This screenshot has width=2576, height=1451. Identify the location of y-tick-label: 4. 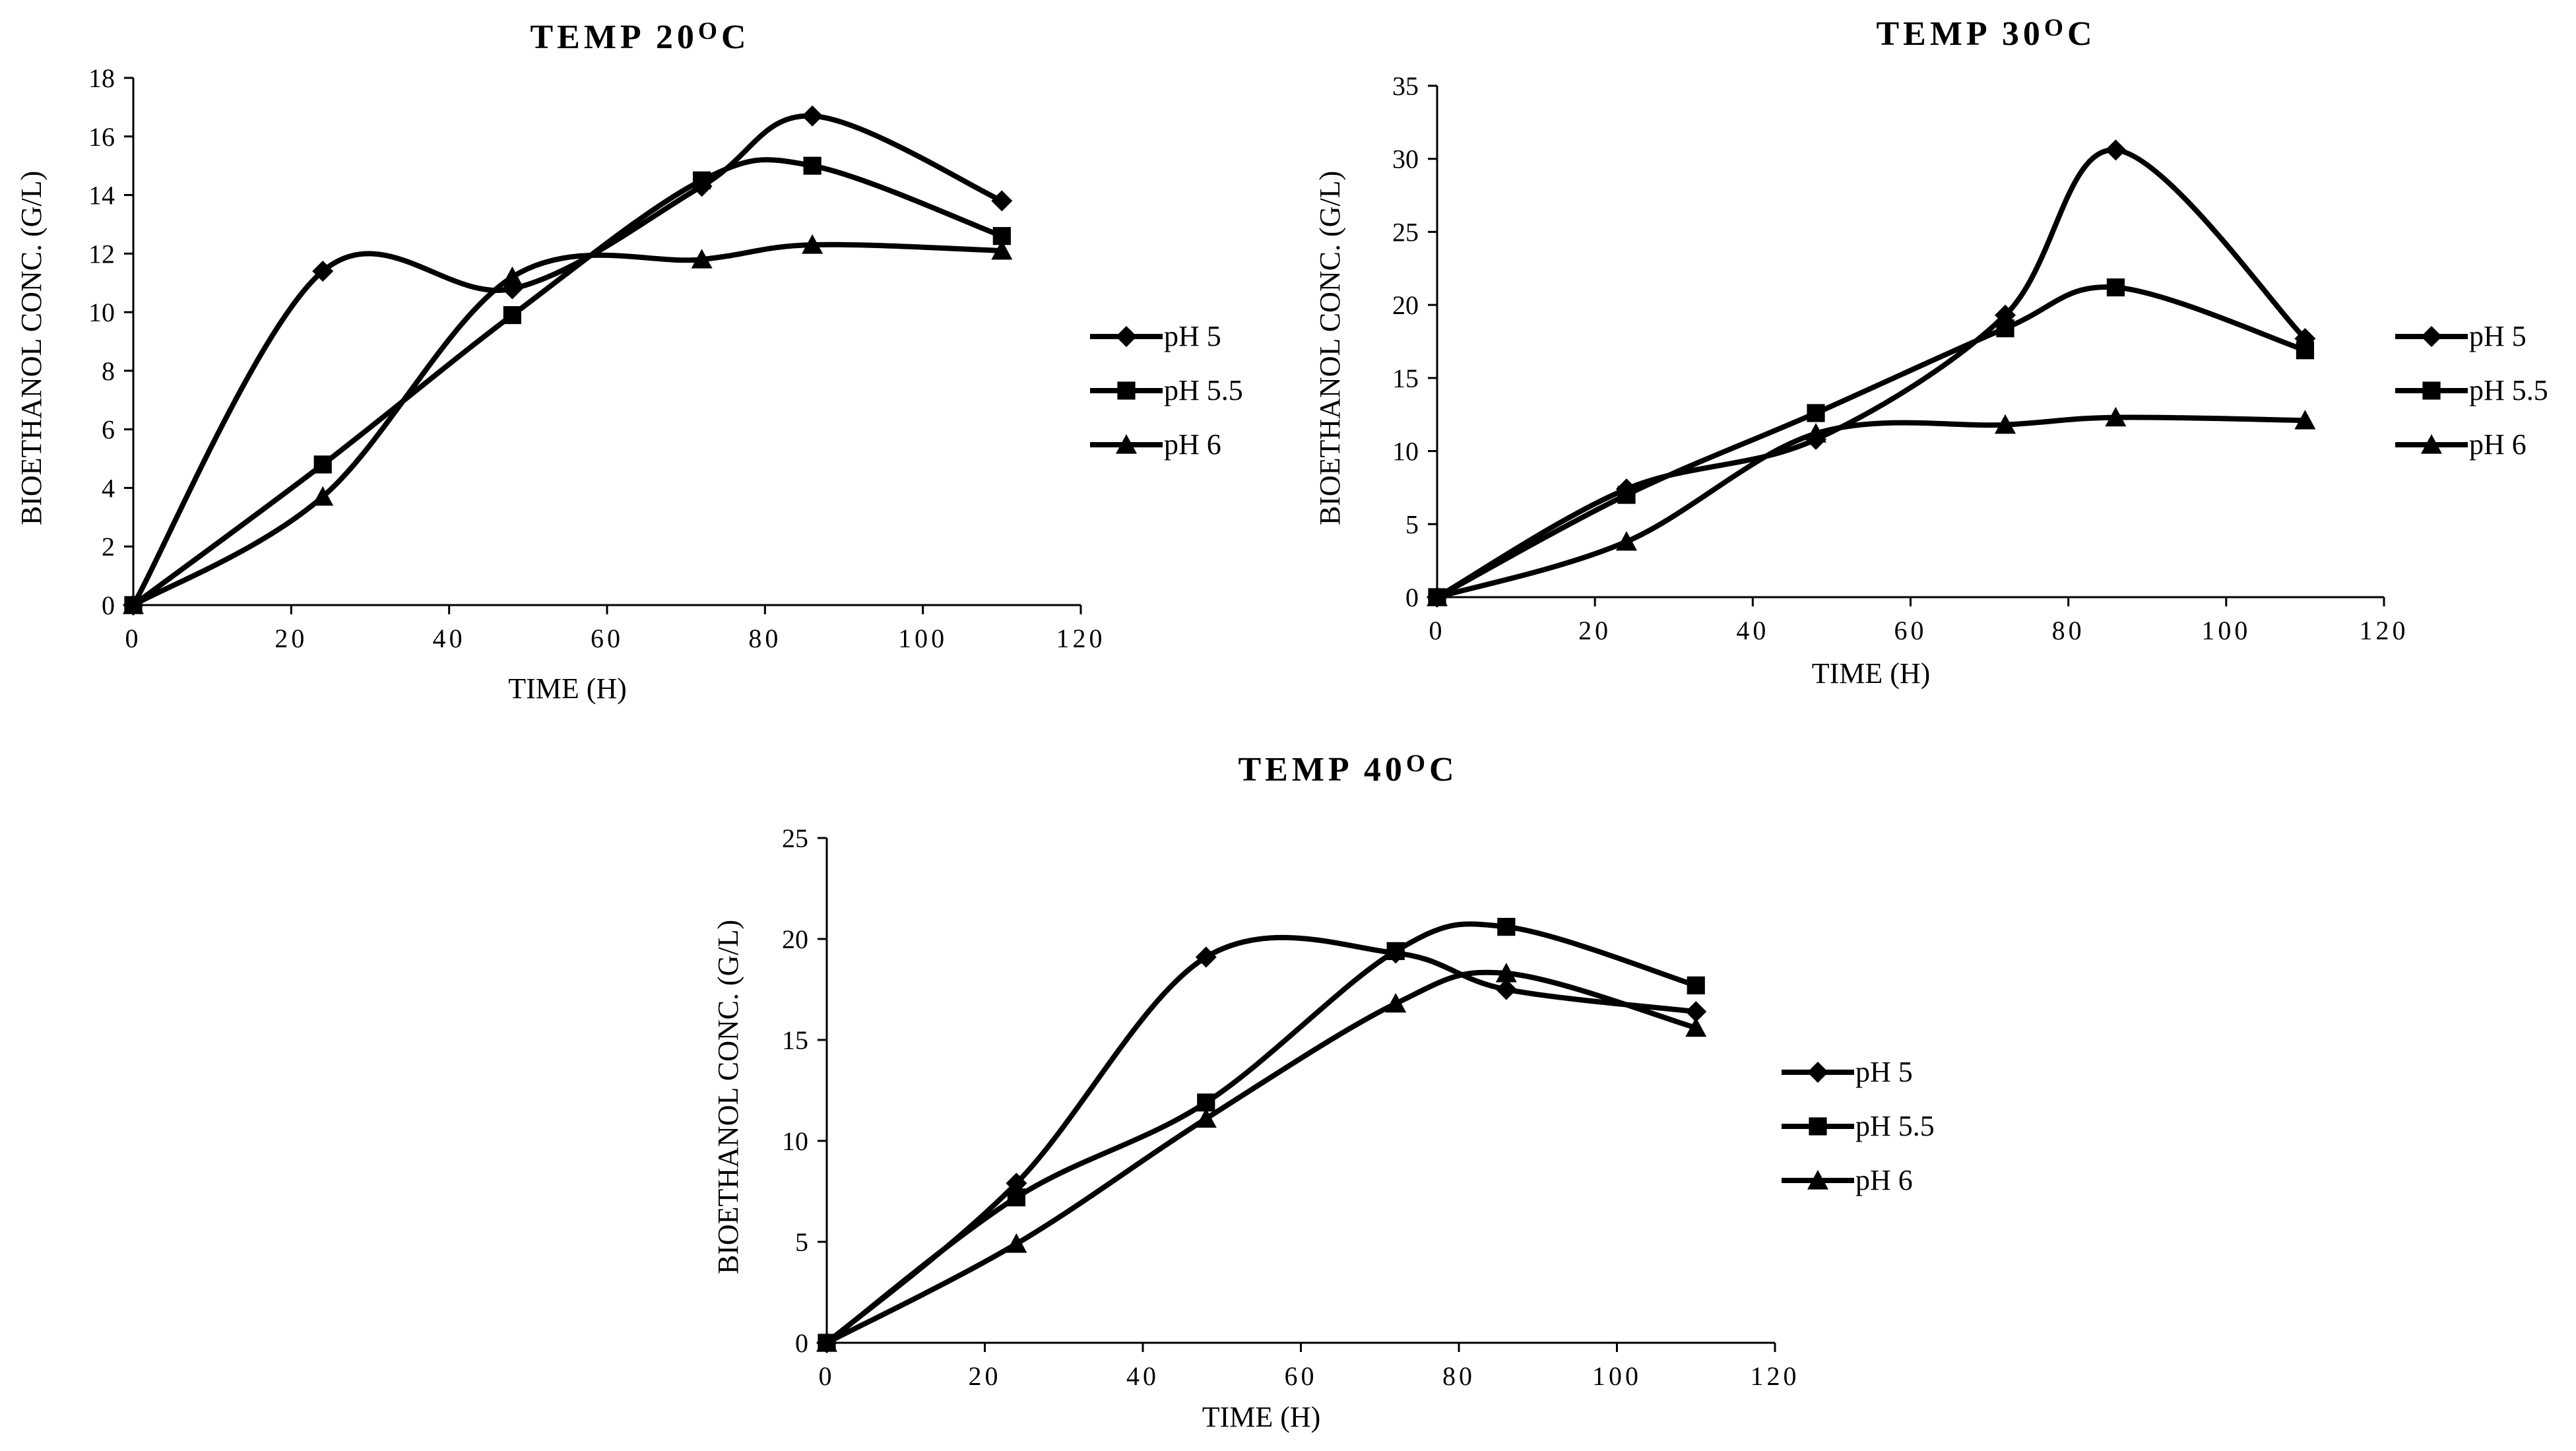
(108, 488).